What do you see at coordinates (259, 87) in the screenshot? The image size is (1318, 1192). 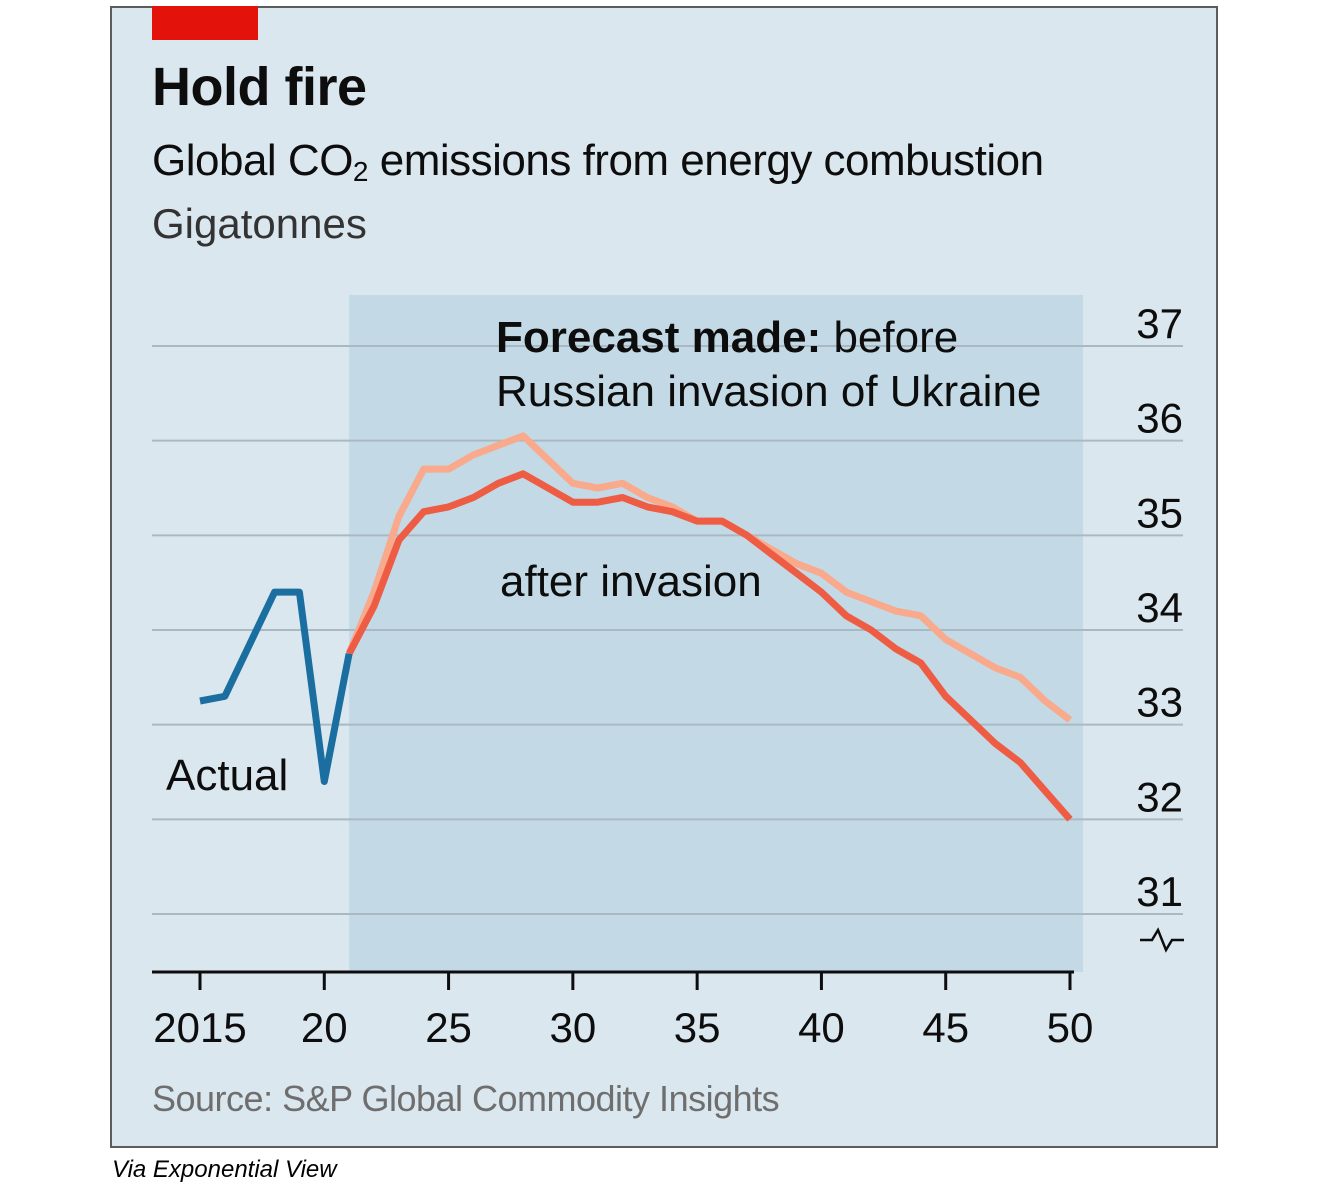 I see `chart-title: Hold fire` at bounding box center [259, 87].